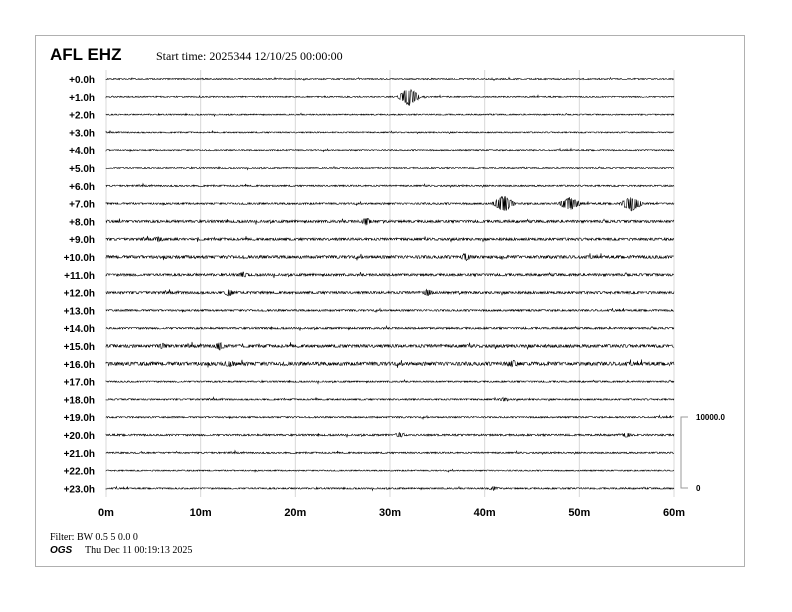  What do you see at coordinates (295, 513) in the screenshot?
I see `x-tick-label: 20m` at bounding box center [295, 513].